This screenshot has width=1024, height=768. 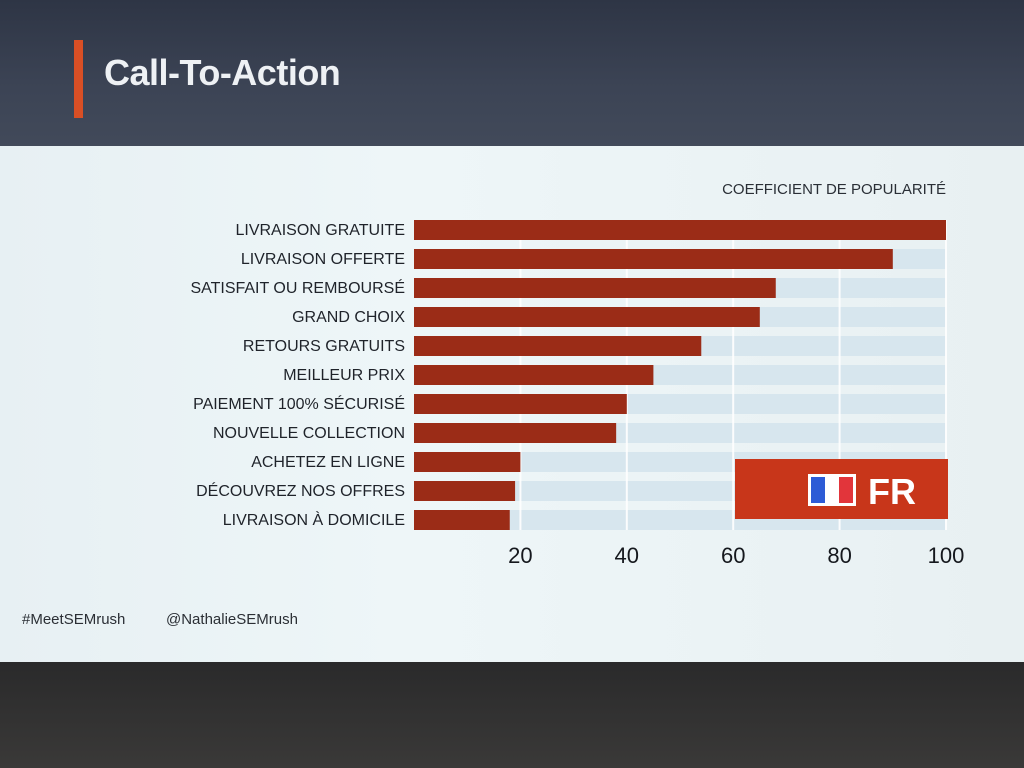 I want to click on fr-badge-label: FR, so click(x=892, y=491).